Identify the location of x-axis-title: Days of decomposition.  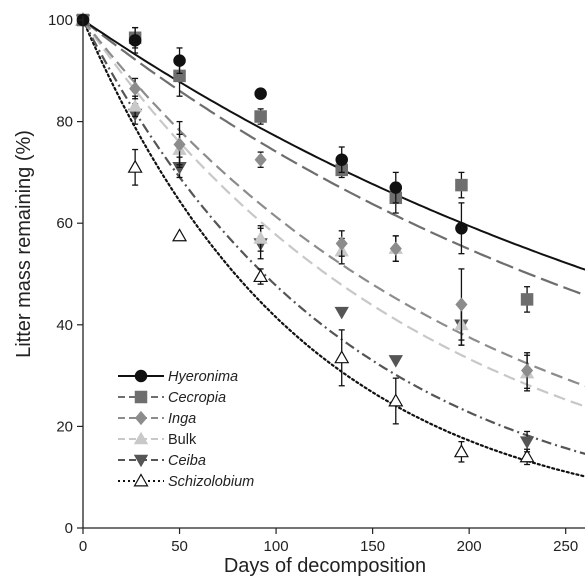
(325, 565).